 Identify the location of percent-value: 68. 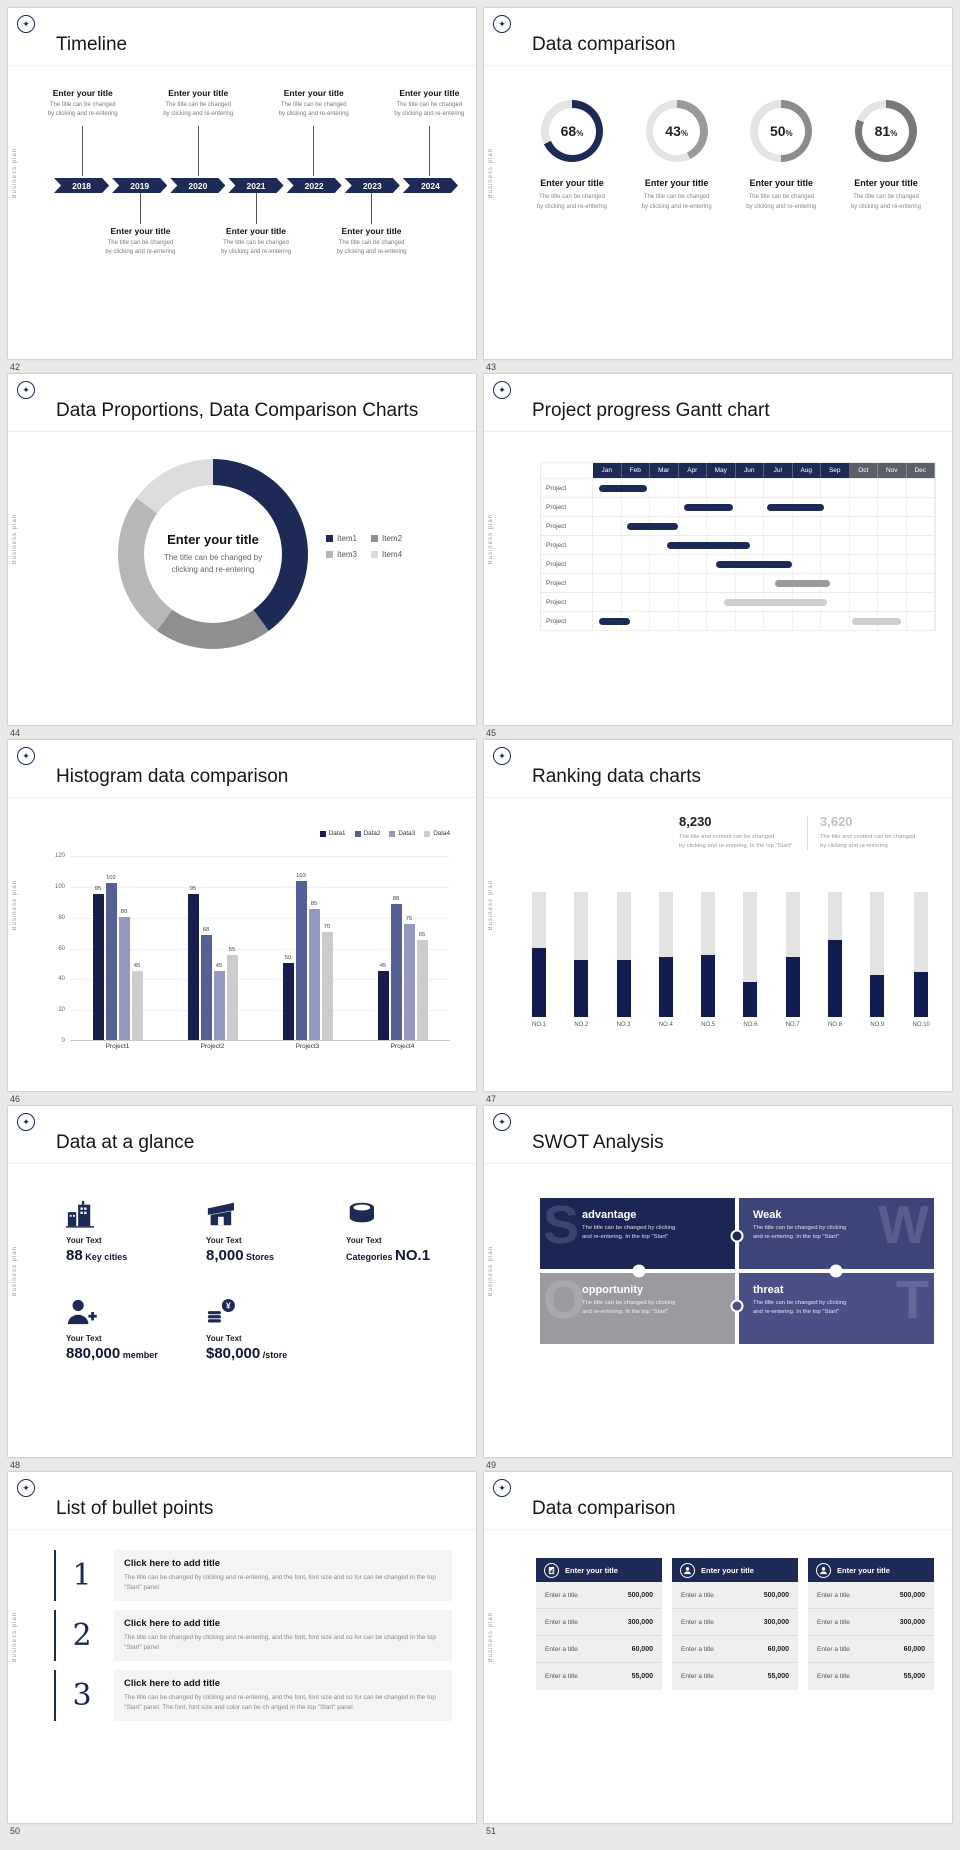
(568, 131).